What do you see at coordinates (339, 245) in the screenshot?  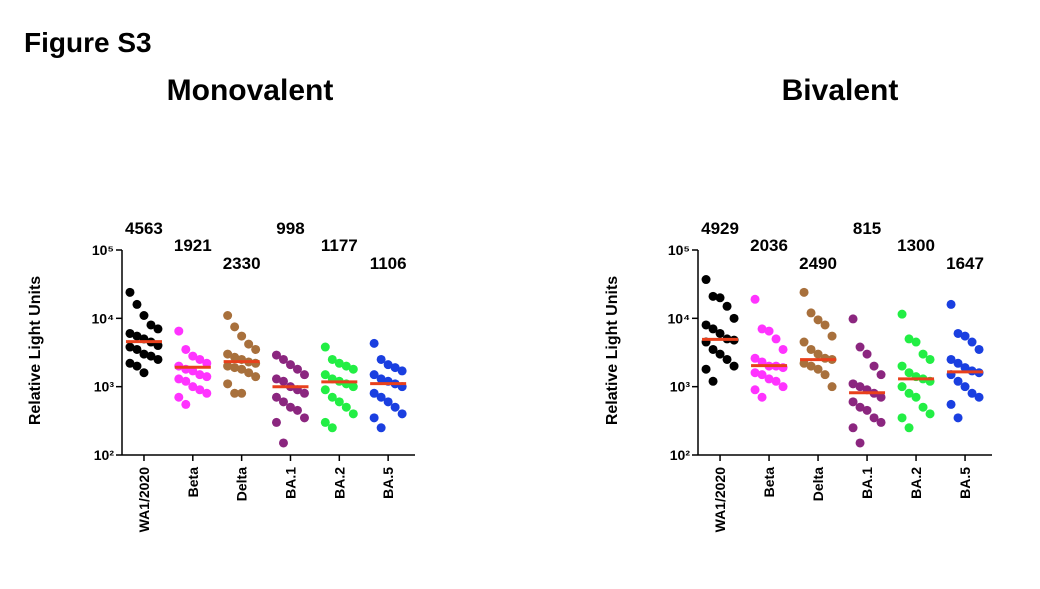 I see `median-label: 1177` at bounding box center [339, 245].